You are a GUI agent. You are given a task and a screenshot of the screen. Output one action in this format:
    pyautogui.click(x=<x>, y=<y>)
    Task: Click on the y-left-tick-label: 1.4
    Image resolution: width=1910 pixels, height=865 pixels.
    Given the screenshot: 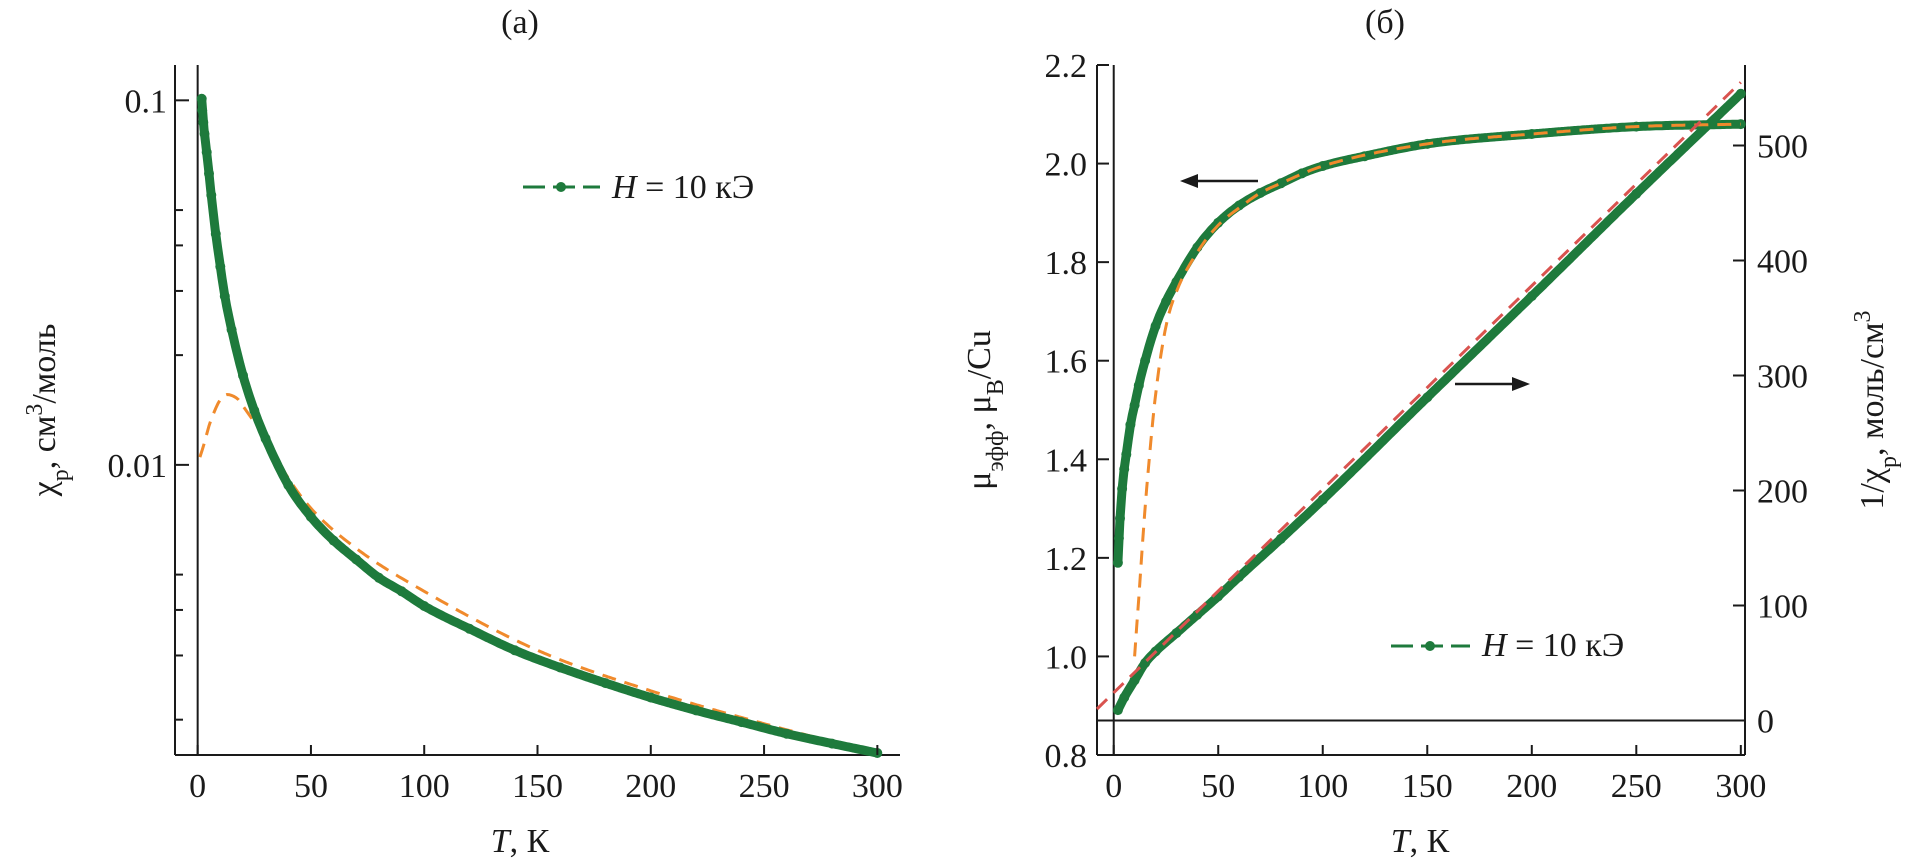 What is the action you would take?
    pyautogui.click(x=1066, y=460)
    